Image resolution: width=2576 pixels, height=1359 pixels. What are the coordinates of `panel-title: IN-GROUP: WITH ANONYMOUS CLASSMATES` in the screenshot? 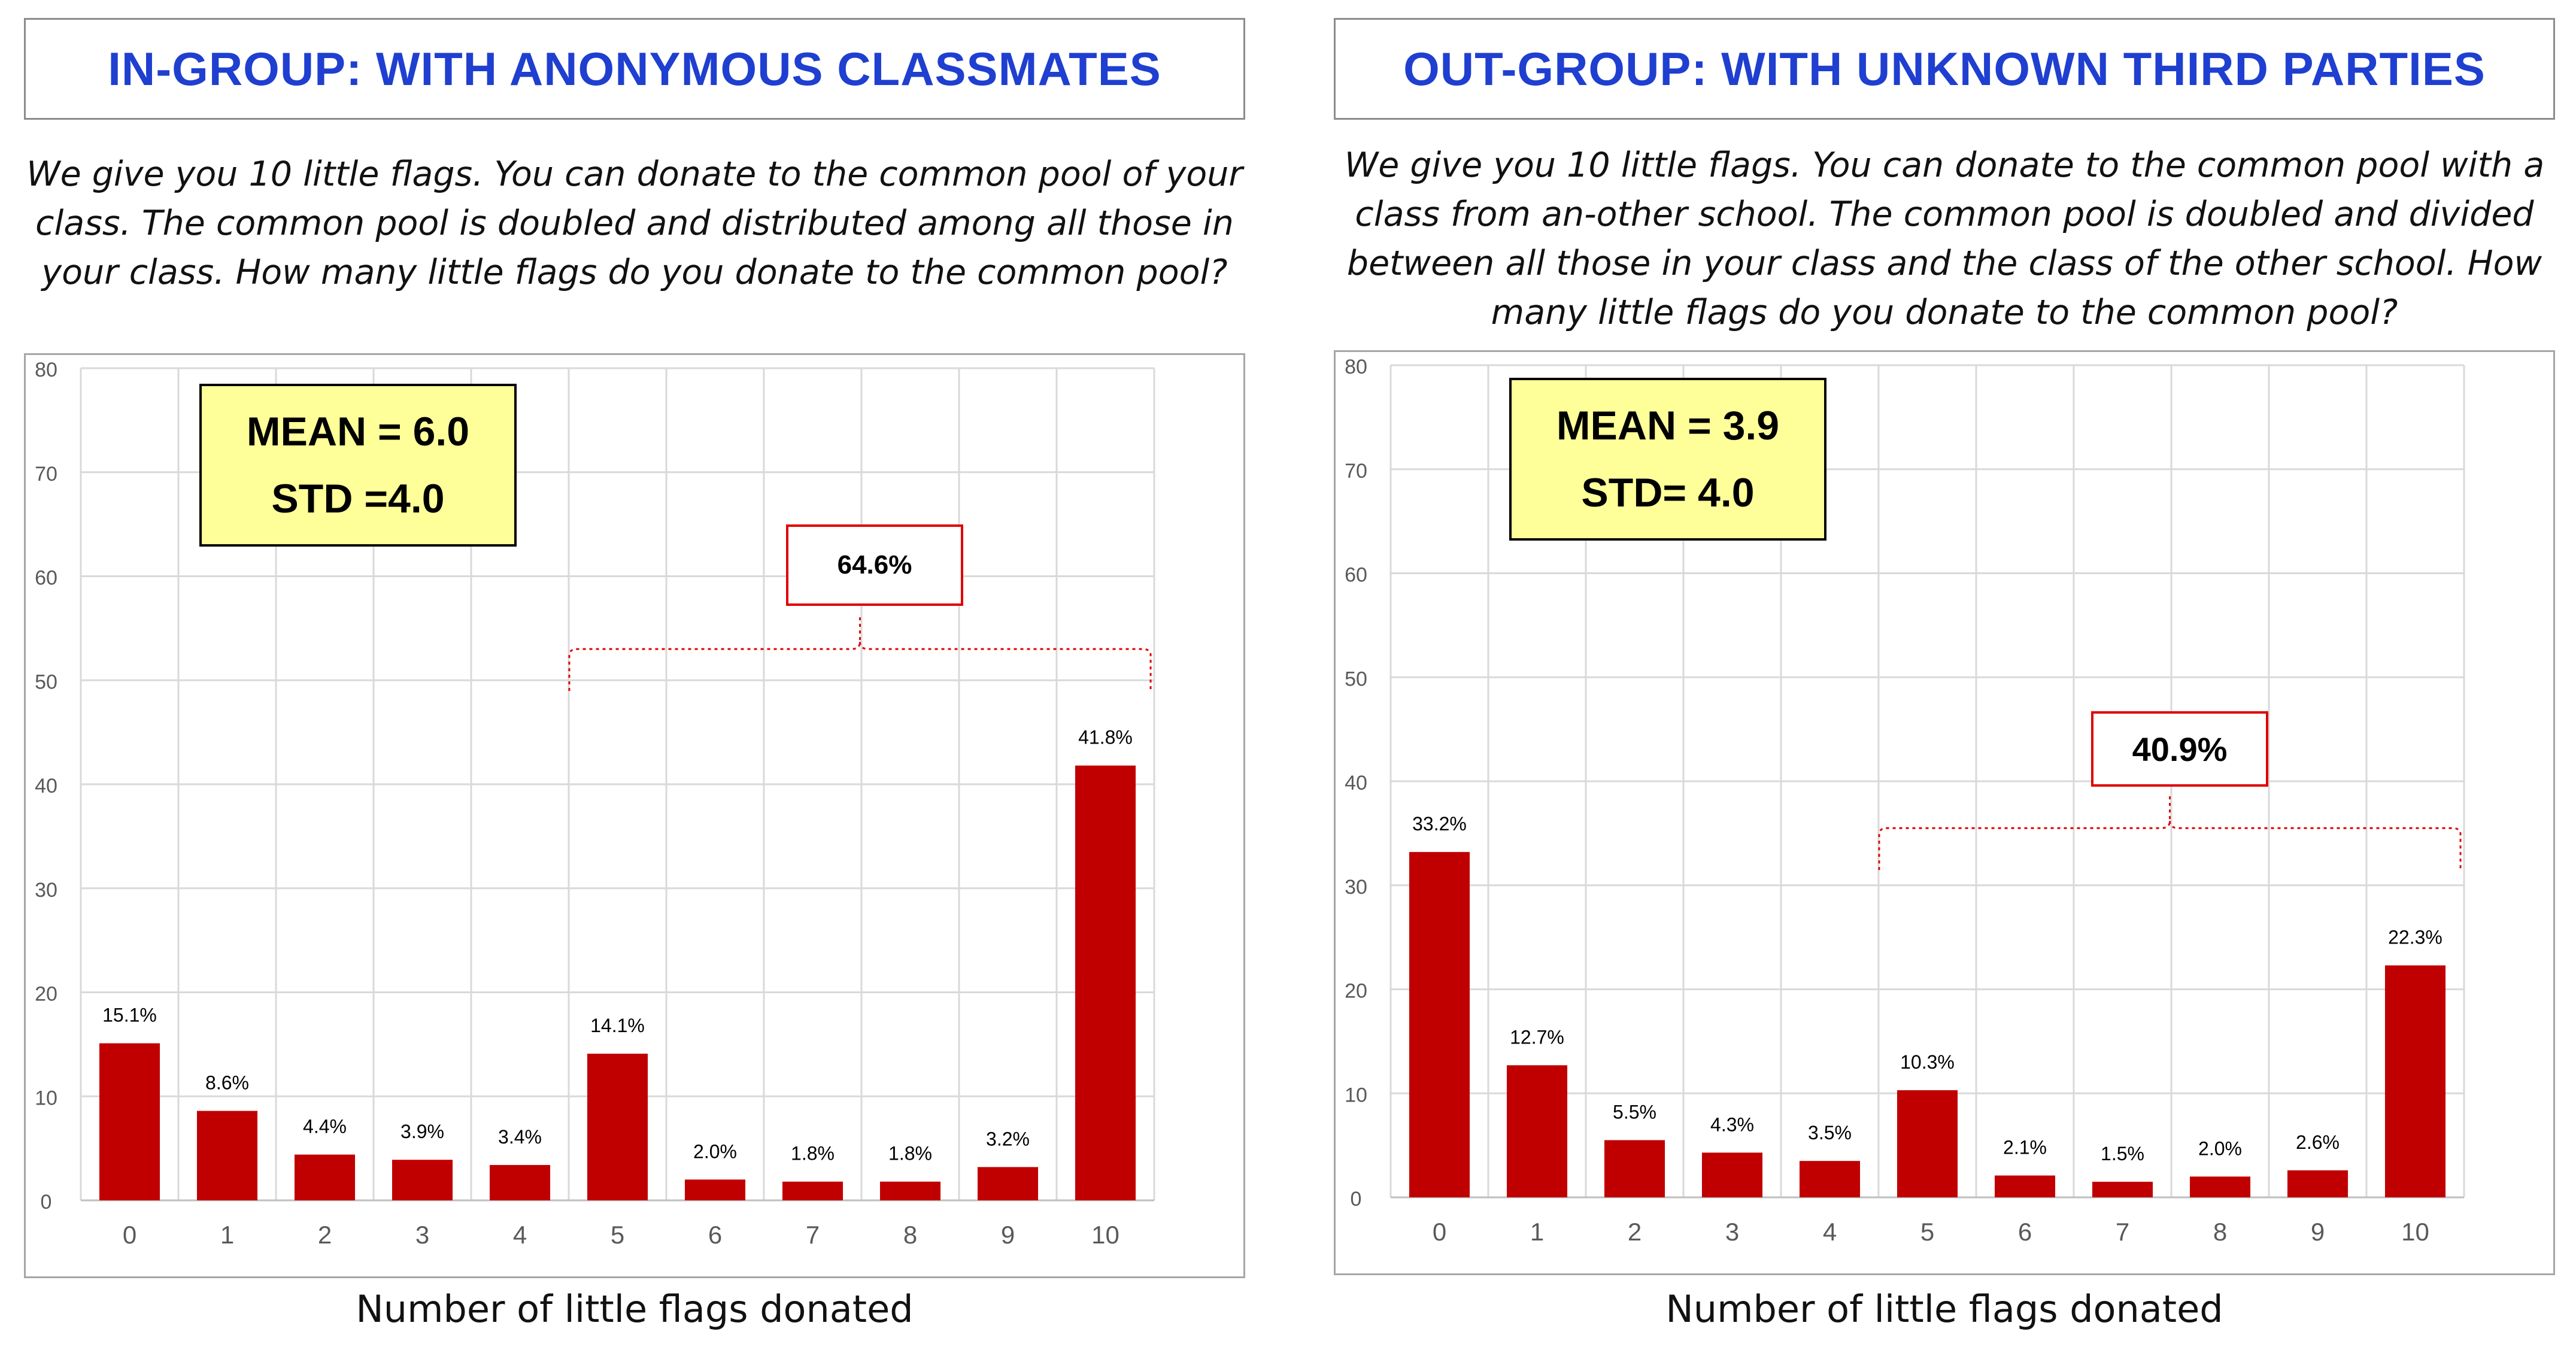 It's located at (634, 68).